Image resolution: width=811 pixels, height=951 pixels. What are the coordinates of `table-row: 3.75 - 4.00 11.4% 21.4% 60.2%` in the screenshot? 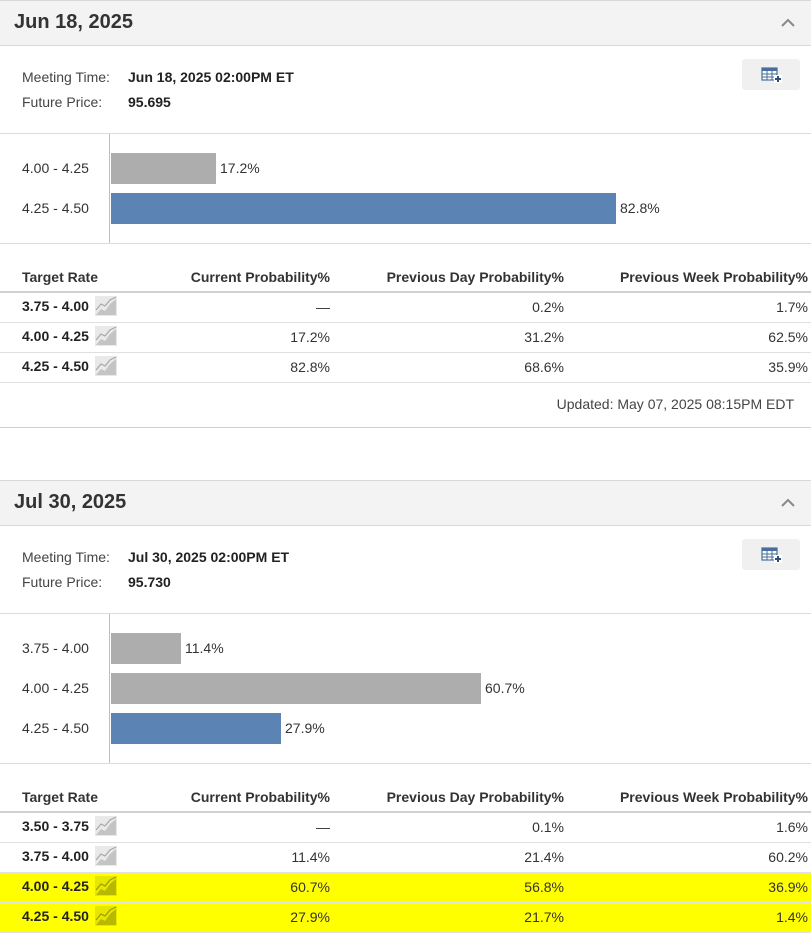 It's located at (405, 857).